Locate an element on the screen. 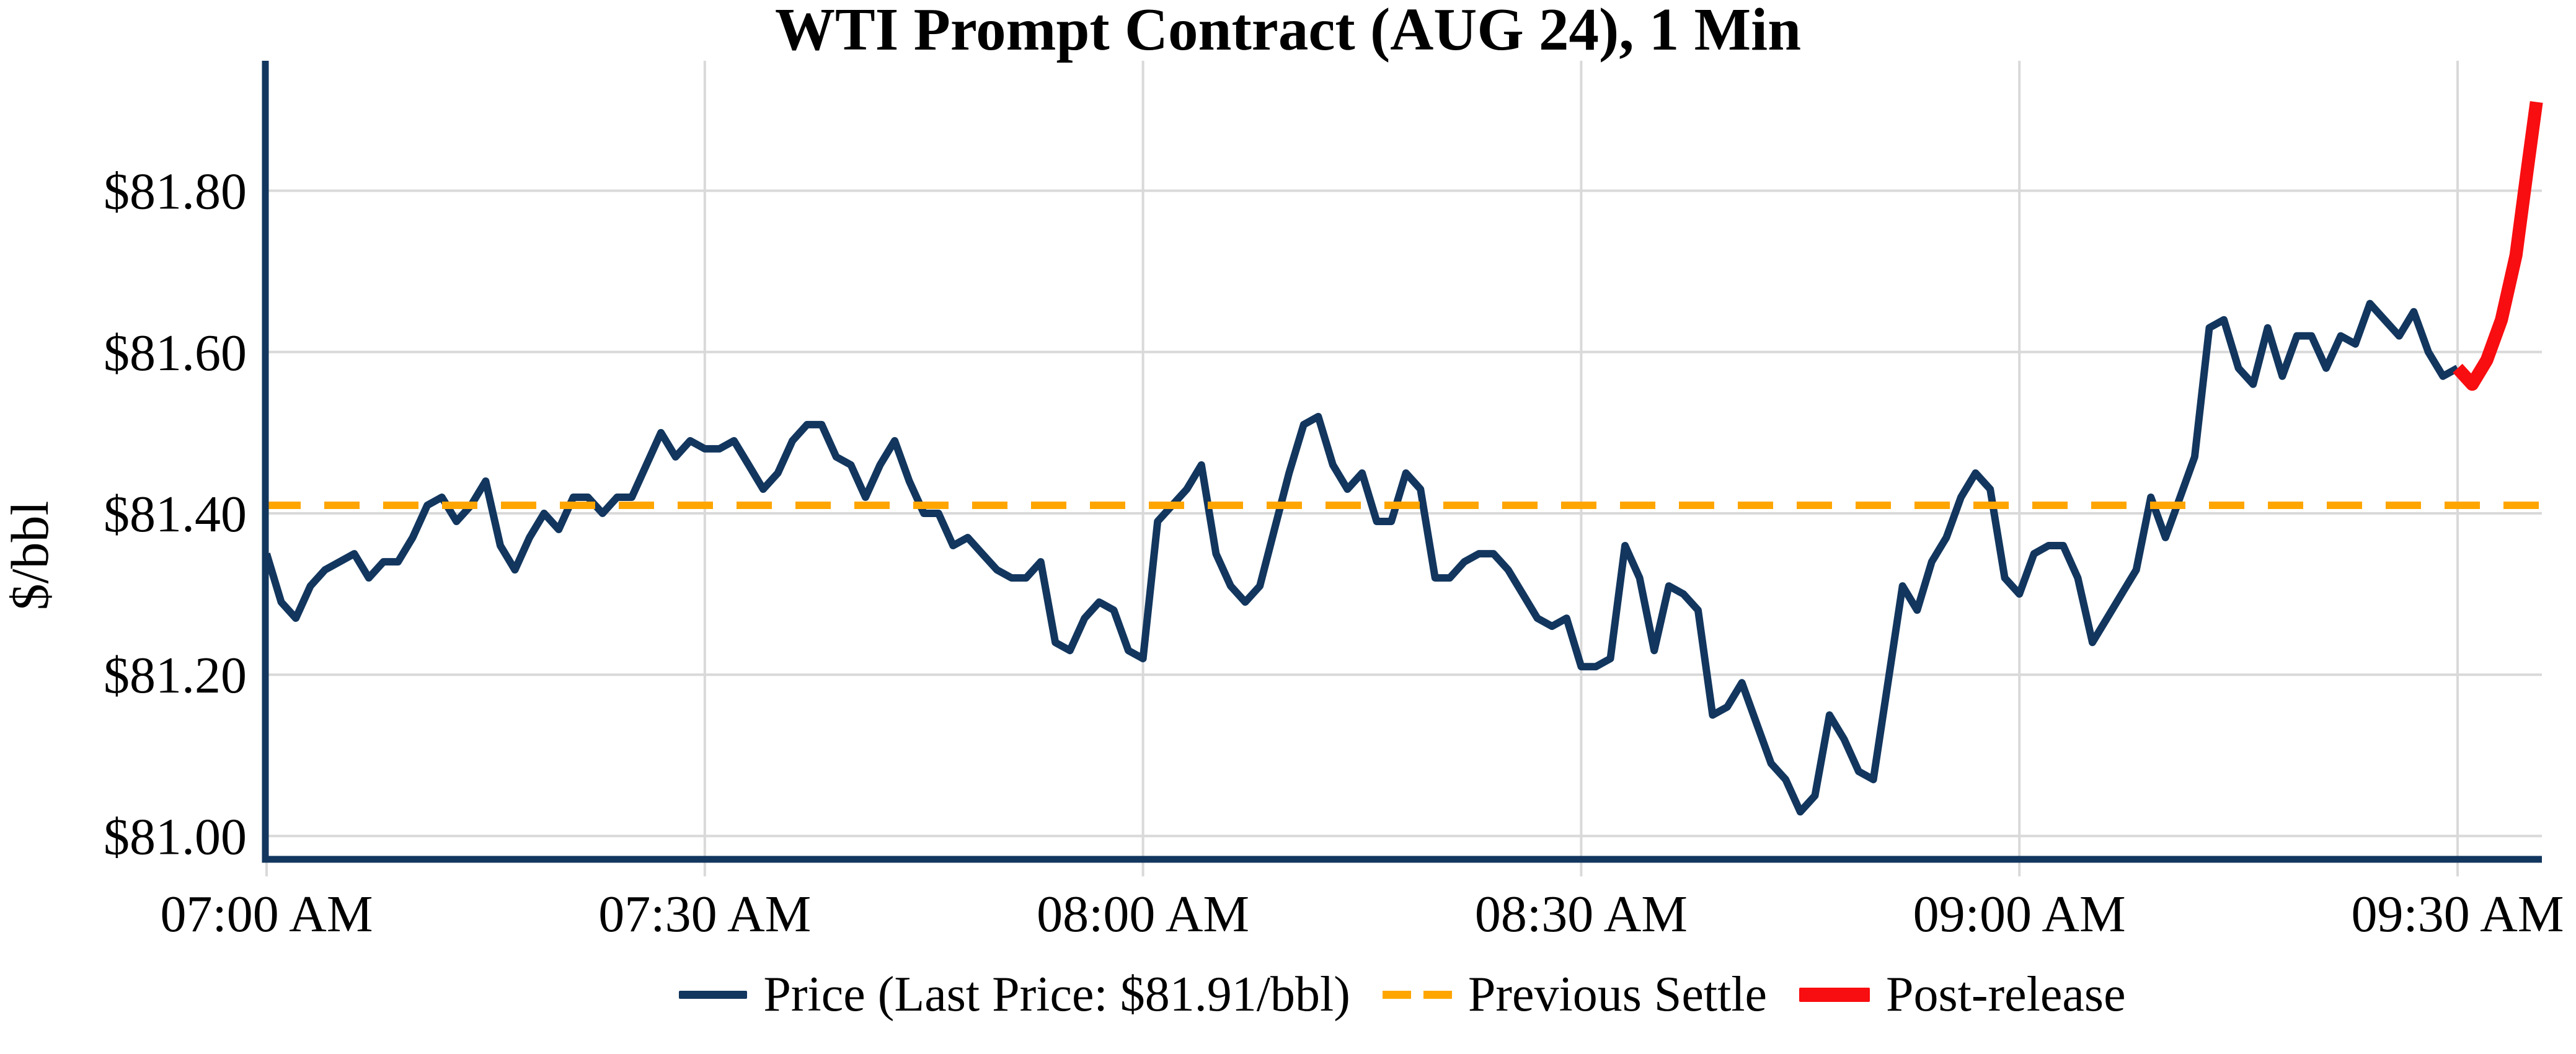  legend-item-settle: Previous Settle is located at coordinates (1575, 995).